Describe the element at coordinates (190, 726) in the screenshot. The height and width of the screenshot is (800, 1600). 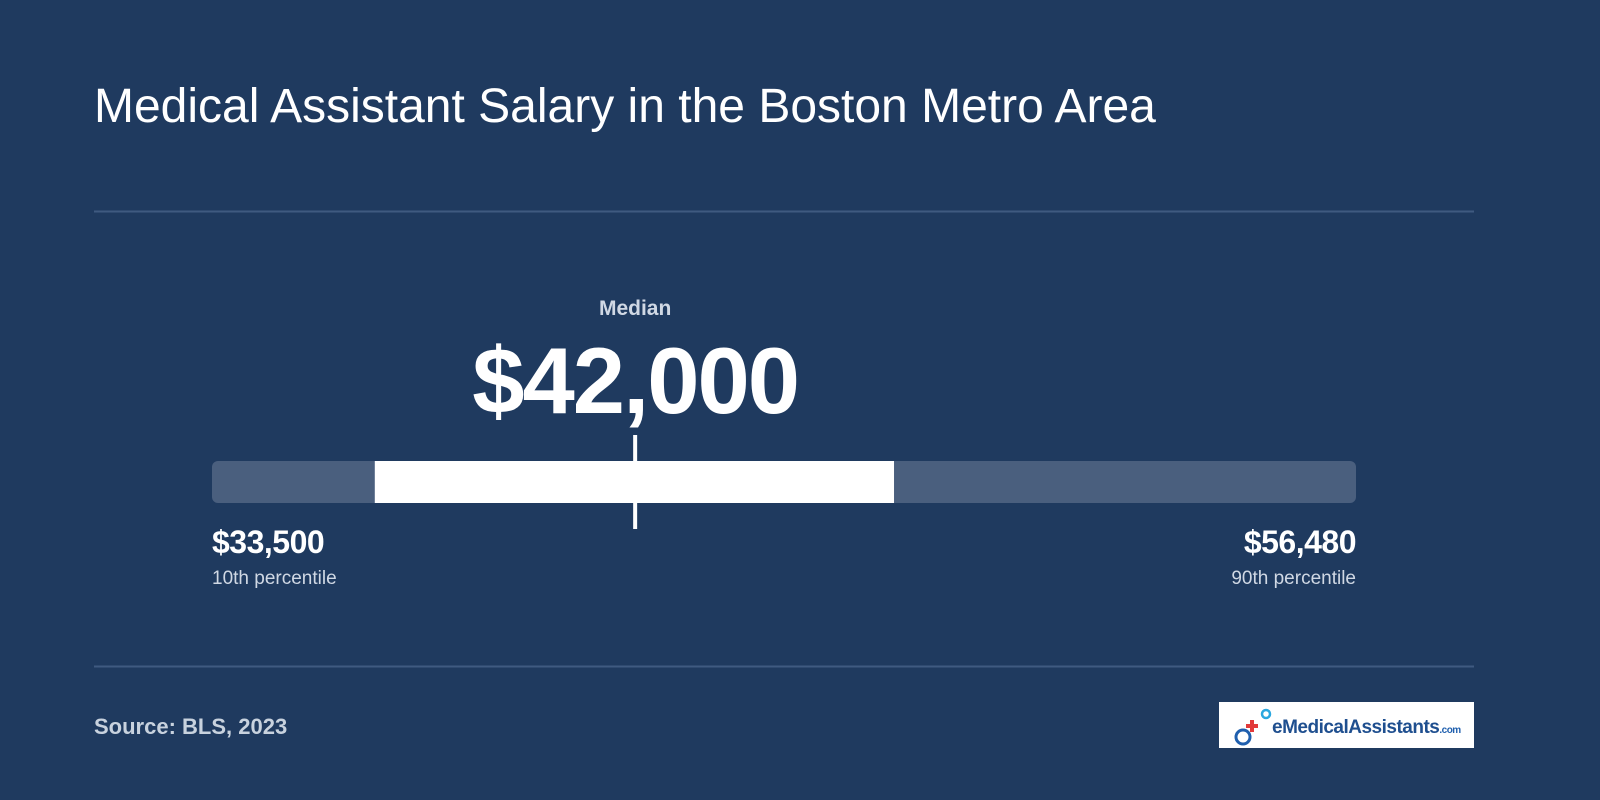
I see `source: Source: BLS, 2023` at that location.